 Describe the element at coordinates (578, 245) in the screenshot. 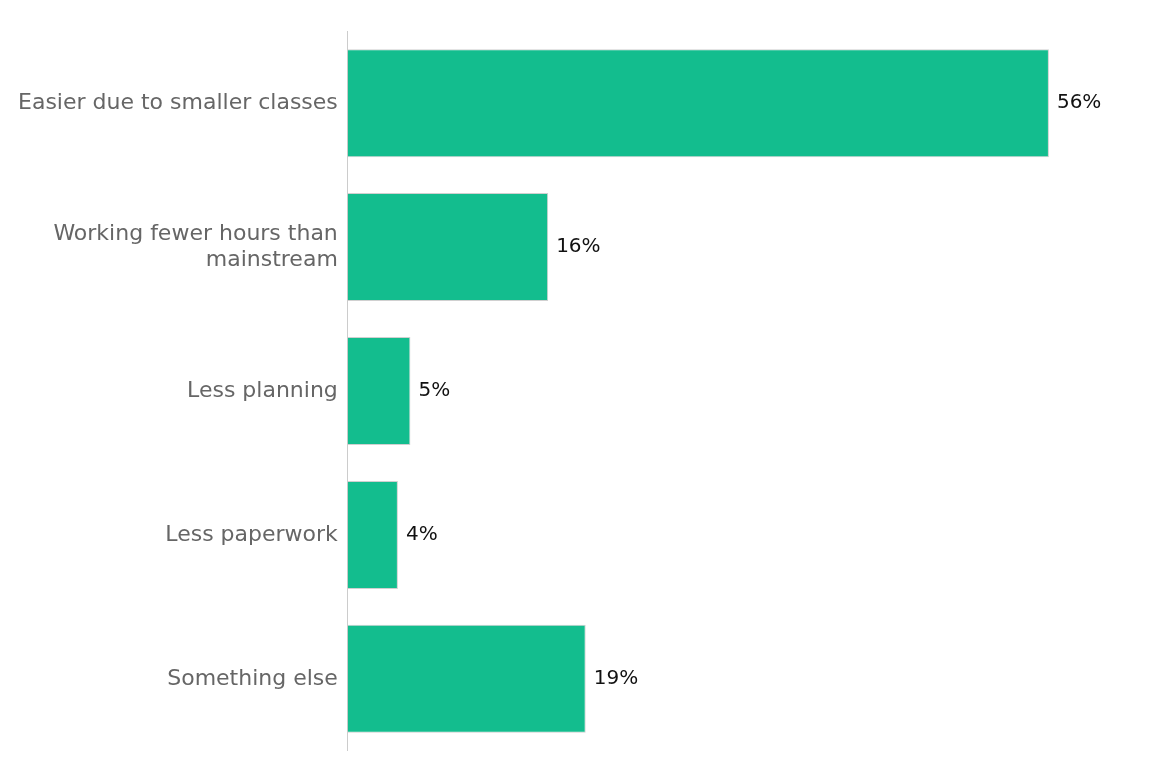

I see `data-label: 16%` at that location.